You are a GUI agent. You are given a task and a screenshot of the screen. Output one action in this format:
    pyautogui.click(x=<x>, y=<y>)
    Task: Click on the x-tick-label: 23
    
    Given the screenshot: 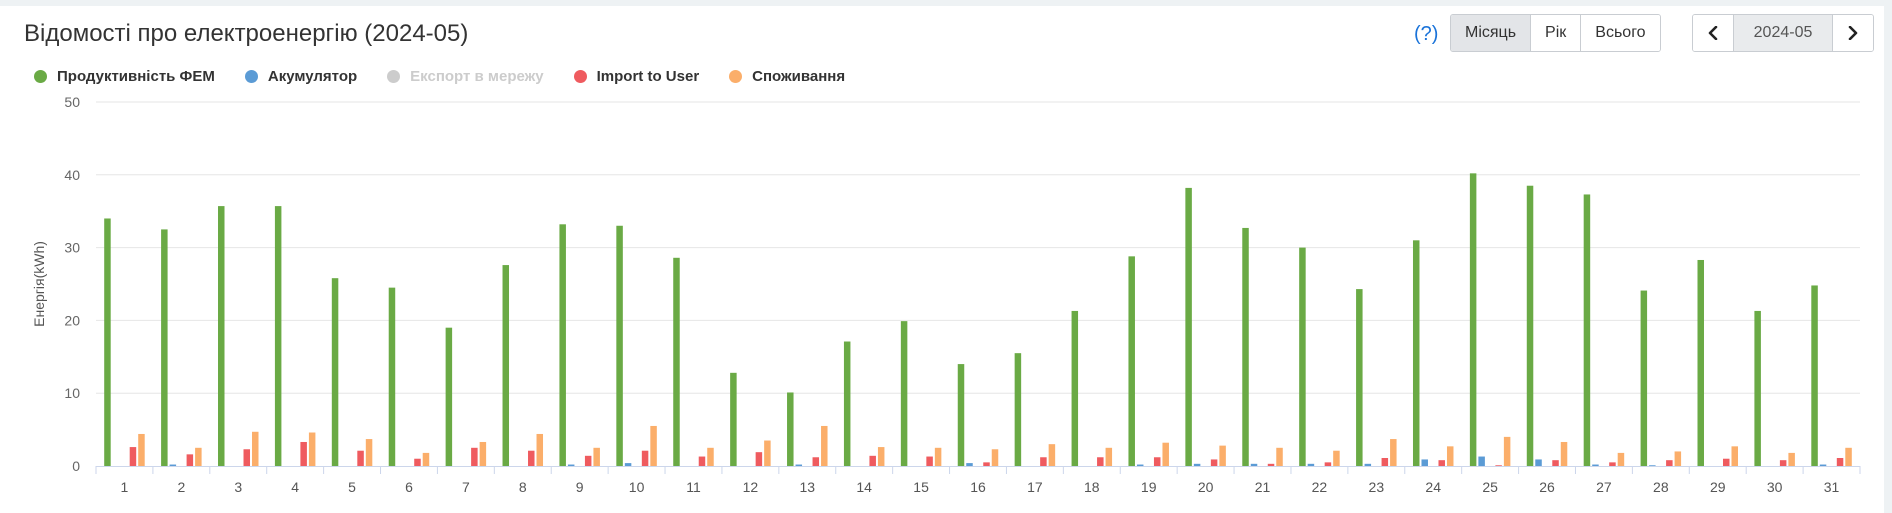 What is the action you would take?
    pyautogui.click(x=1377, y=487)
    